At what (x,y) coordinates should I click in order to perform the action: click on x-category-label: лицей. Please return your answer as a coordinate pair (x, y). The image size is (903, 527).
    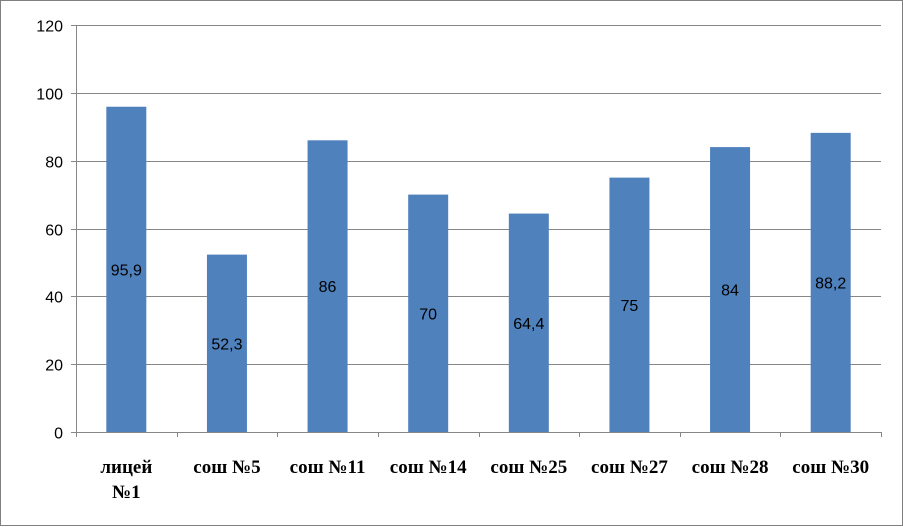
    Looking at the image, I should click on (126, 467).